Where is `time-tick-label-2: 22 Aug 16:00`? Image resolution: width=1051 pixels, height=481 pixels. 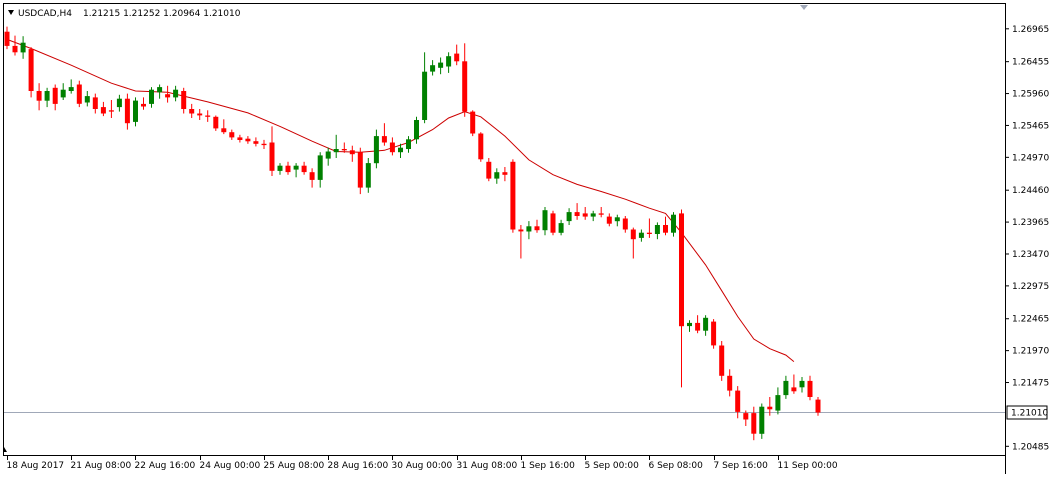
time-tick-label-2: 22 Aug 16:00 is located at coordinates (165, 466).